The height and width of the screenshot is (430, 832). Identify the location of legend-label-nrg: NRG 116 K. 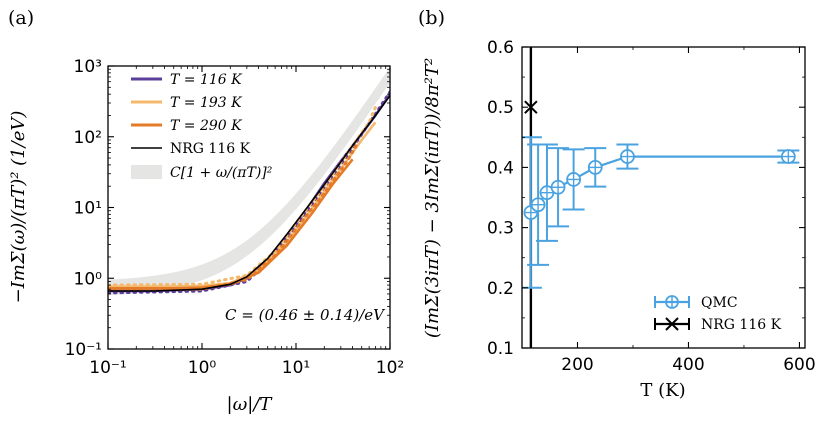
(210, 149).